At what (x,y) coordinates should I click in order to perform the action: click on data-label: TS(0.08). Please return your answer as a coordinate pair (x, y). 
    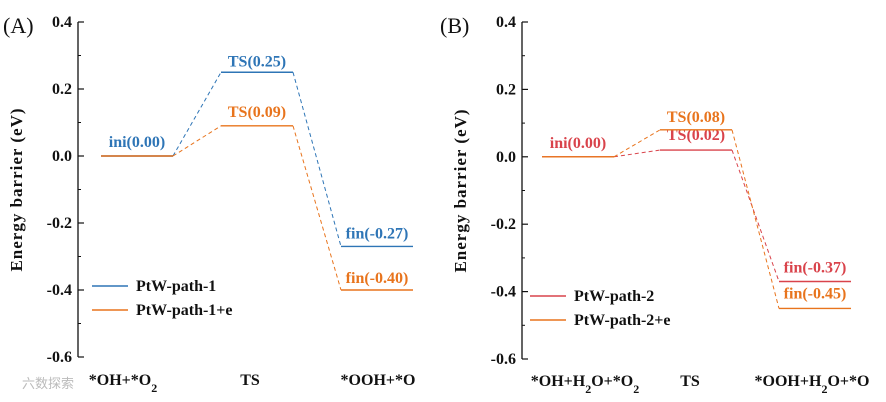
    Looking at the image, I should click on (696, 117).